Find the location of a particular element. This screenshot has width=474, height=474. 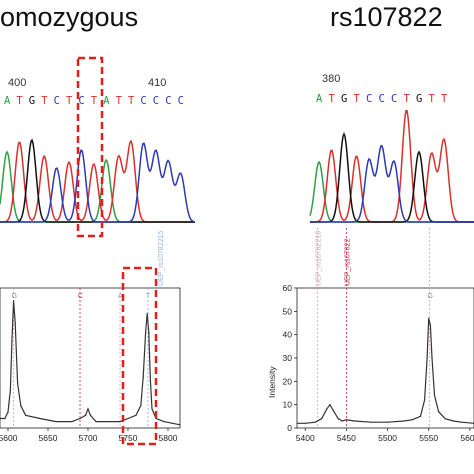

y-axis-label: Intensity is located at coordinates (272, 382).